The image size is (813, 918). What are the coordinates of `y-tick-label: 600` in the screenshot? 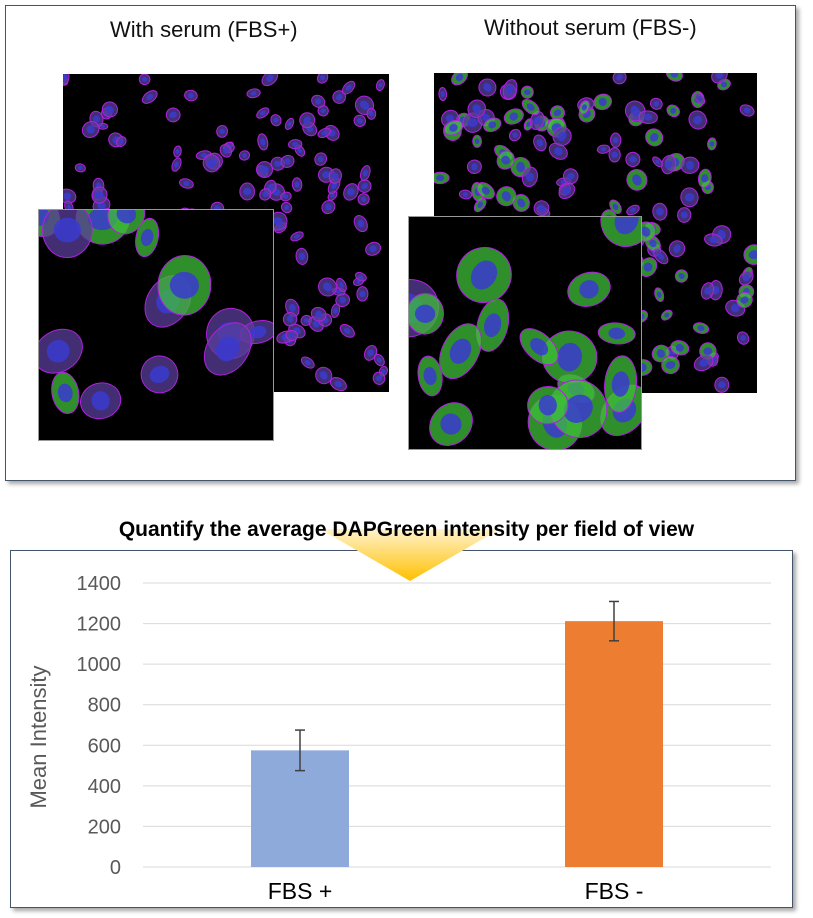 It's located at (104, 746).